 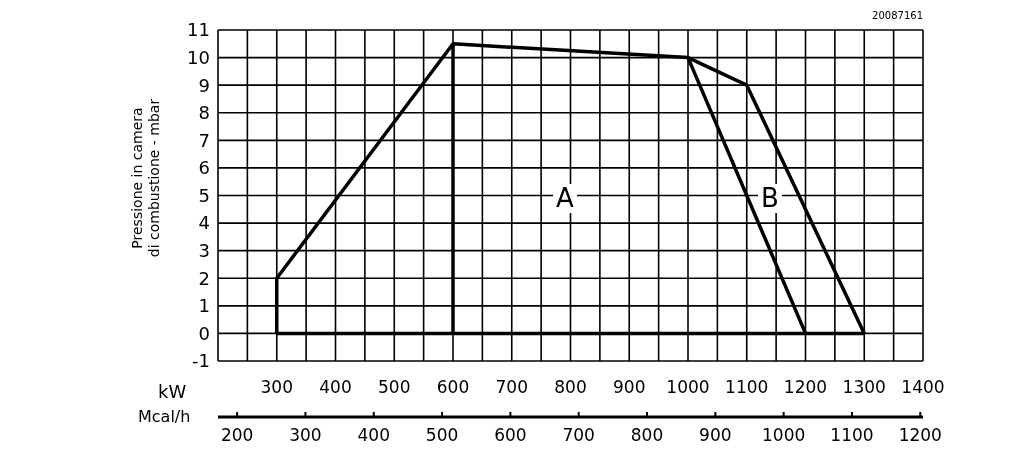 I want to click on y-tick-label: 7, so click(x=204, y=140).